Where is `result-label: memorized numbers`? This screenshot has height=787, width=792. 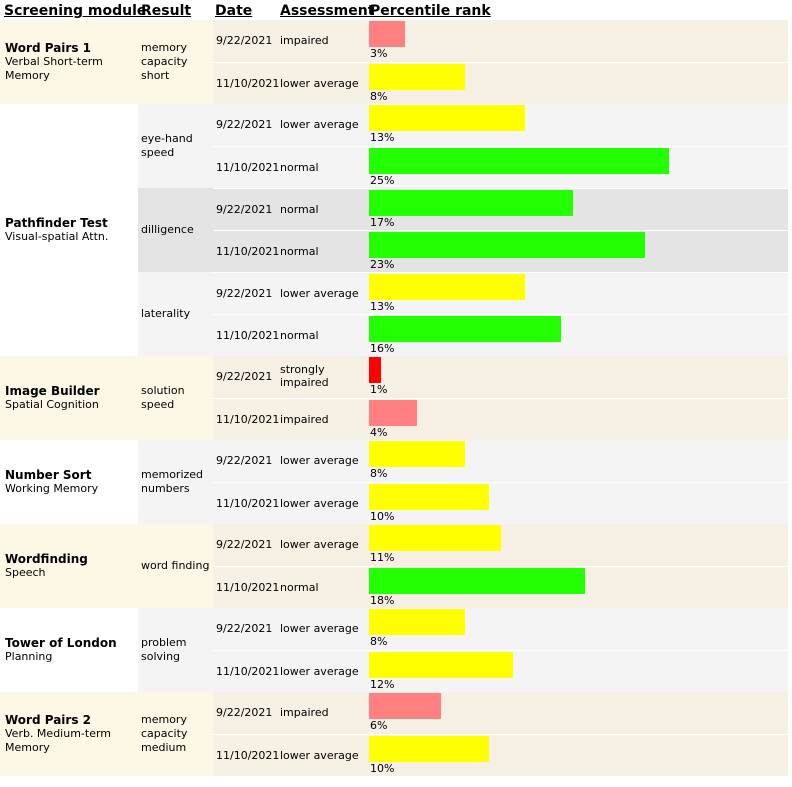 result-label: memorized numbers is located at coordinates (175, 482).